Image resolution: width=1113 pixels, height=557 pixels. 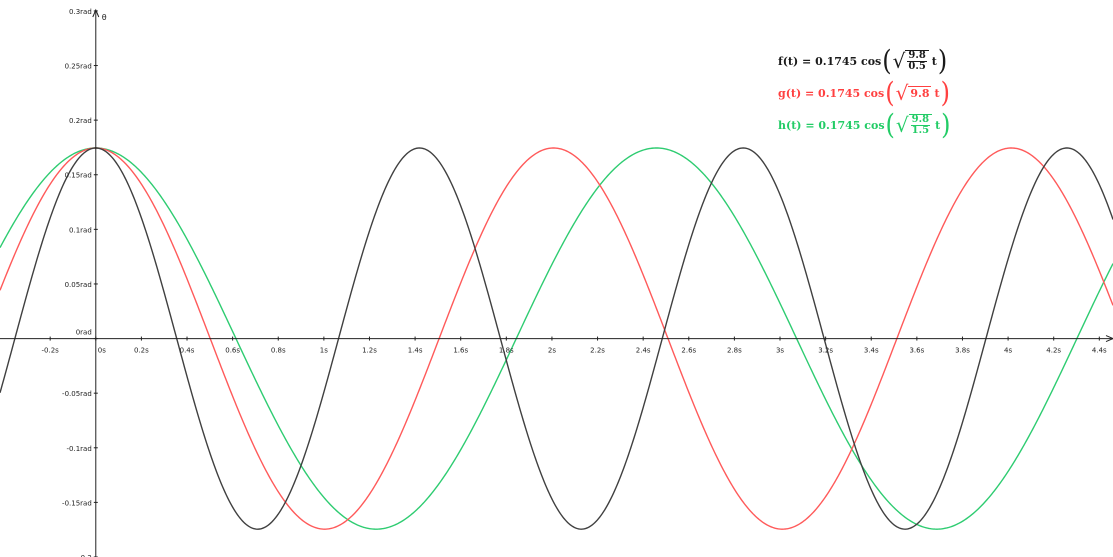 What do you see at coordinates (1109, 339) in the screenshot?
I see `x-axis-arrow` at bounding box center [1109, 339].